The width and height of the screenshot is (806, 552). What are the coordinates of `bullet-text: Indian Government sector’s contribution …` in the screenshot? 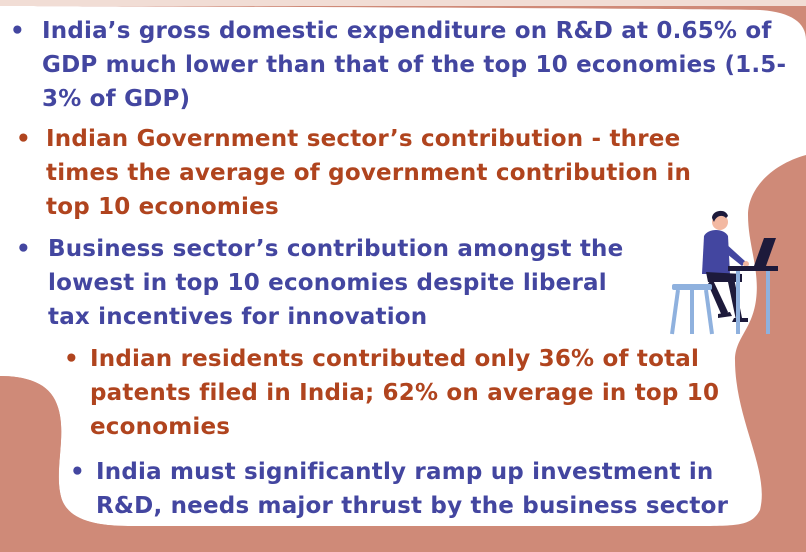 It's located at (369, 173).